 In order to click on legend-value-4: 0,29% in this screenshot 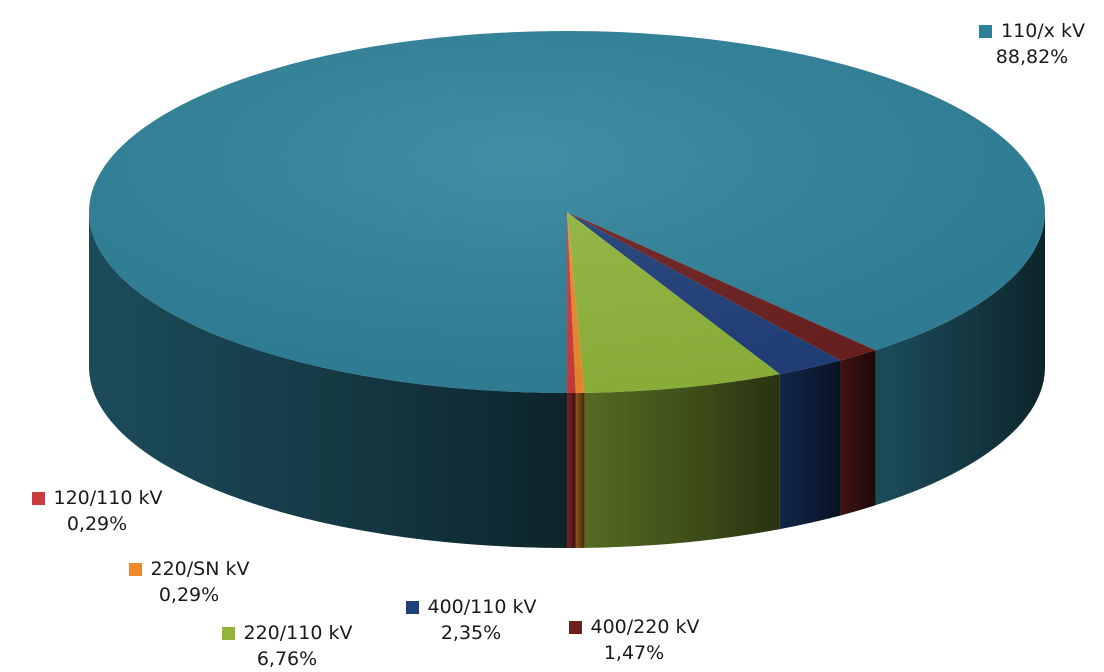, I will do `click(189, 595)`.